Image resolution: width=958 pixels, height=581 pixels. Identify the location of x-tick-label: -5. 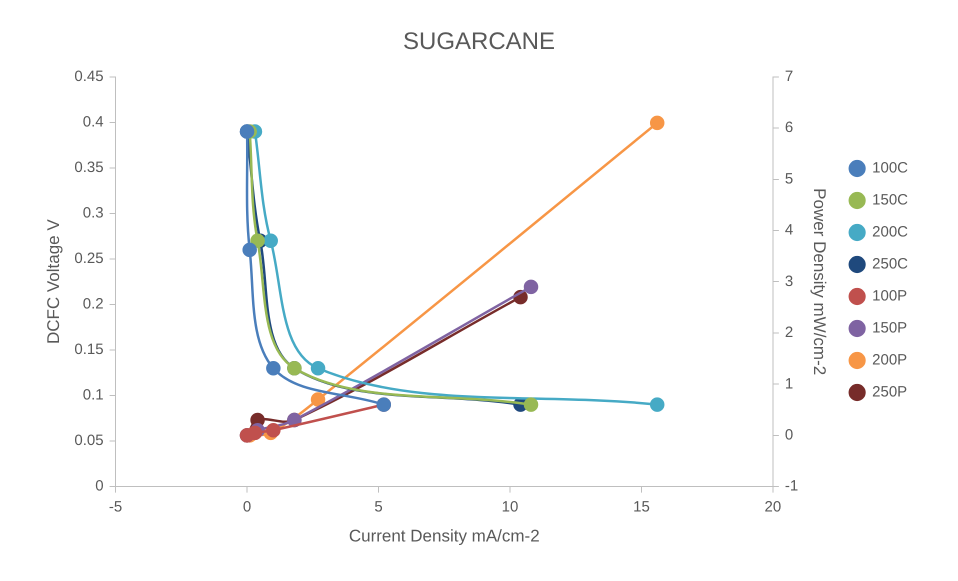
(115, 507).